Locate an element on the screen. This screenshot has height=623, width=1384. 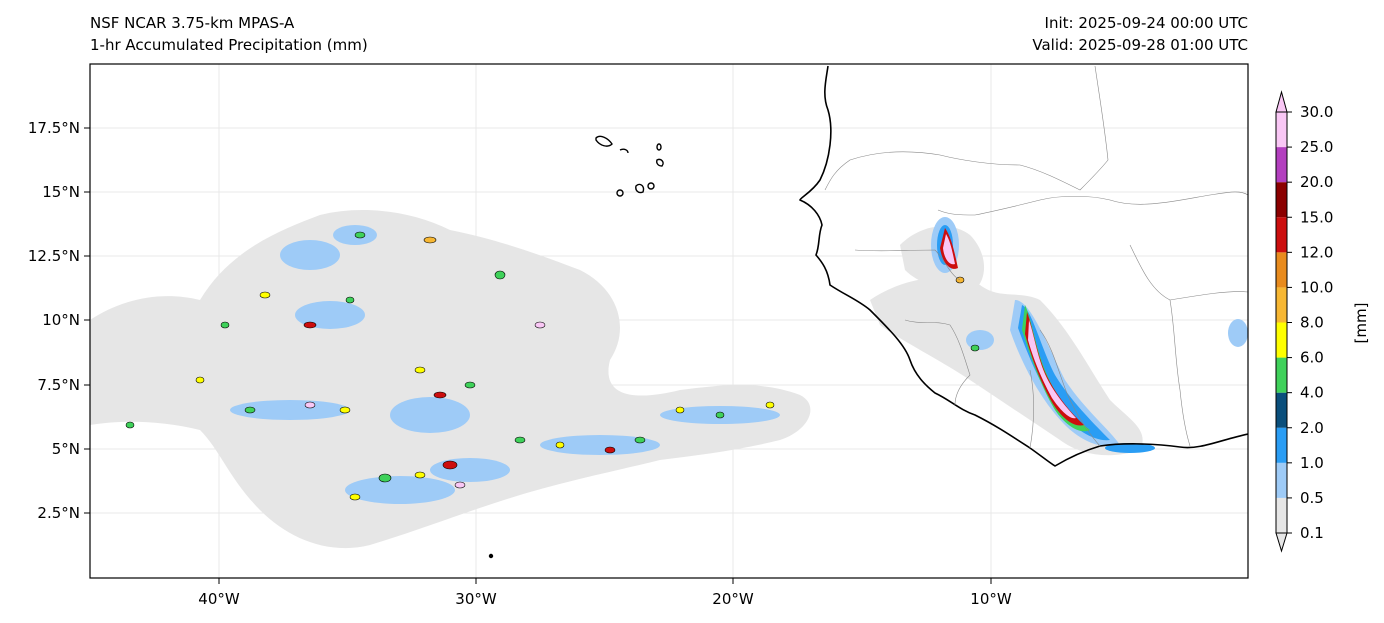
colorbar-level-label: 15.0 is located at coordinates (1316, 217).